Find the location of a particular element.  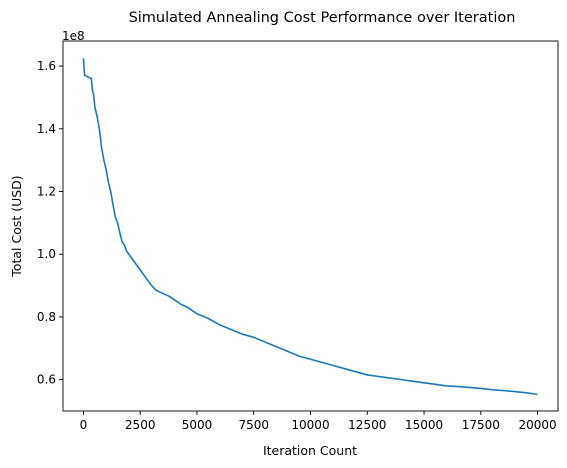

y-tick-label: 0.8 is located at coordinates (46, 317).